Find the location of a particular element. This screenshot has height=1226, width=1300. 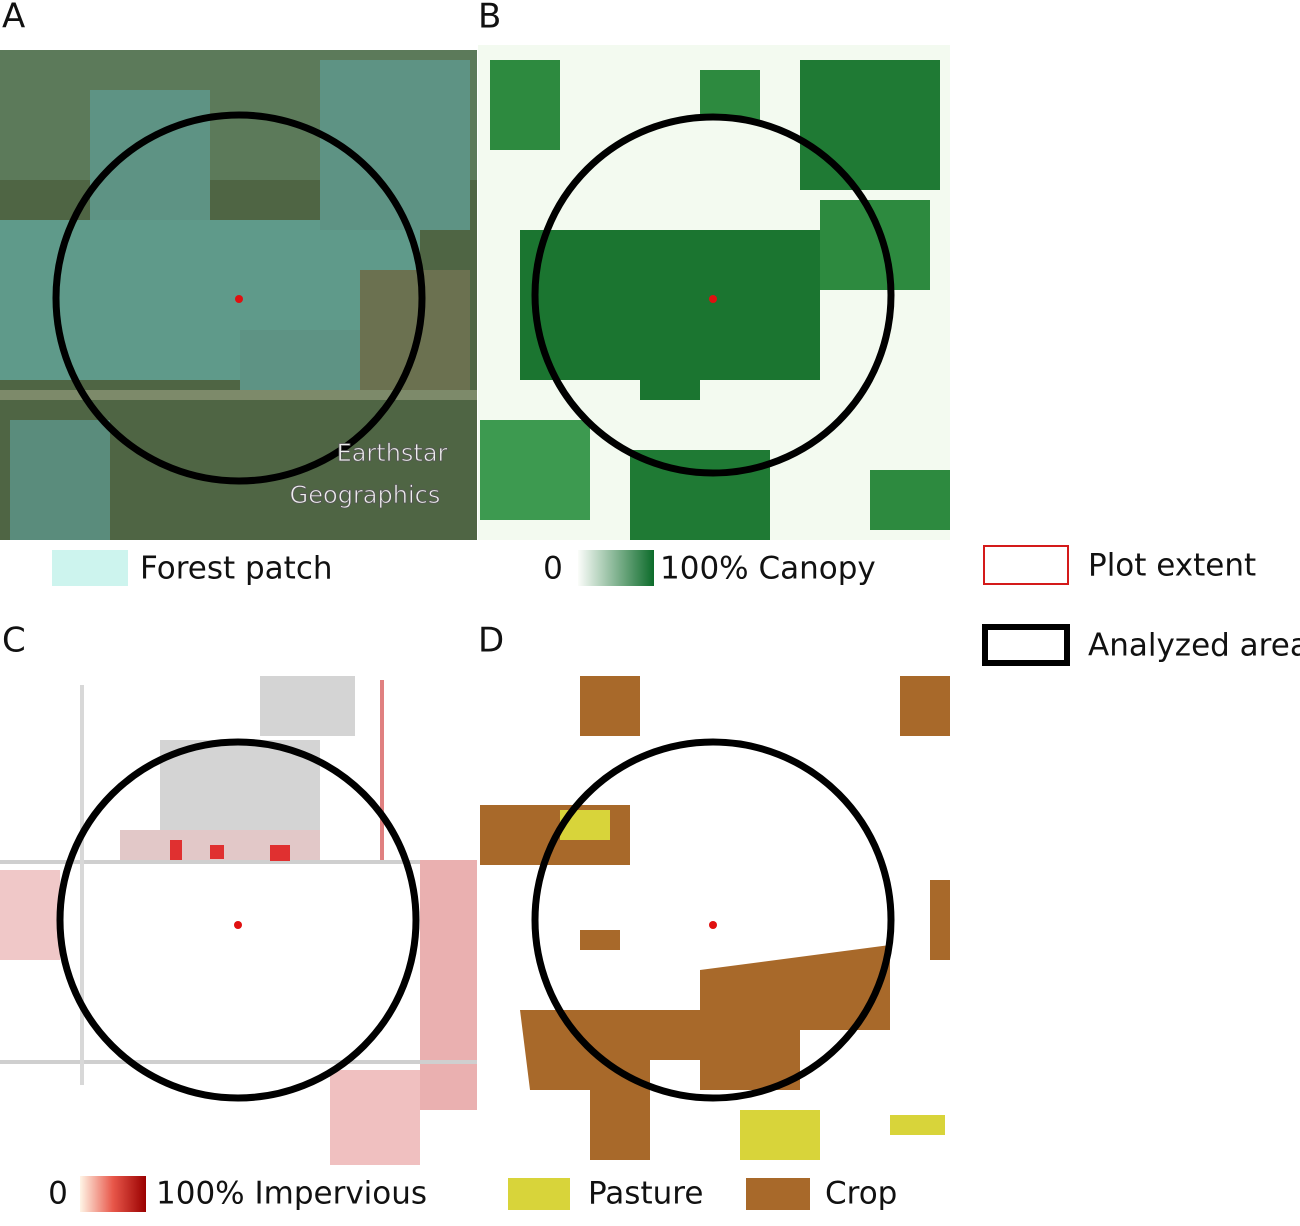

key-label: Analyzed area is located at coordinates (1194, 646).